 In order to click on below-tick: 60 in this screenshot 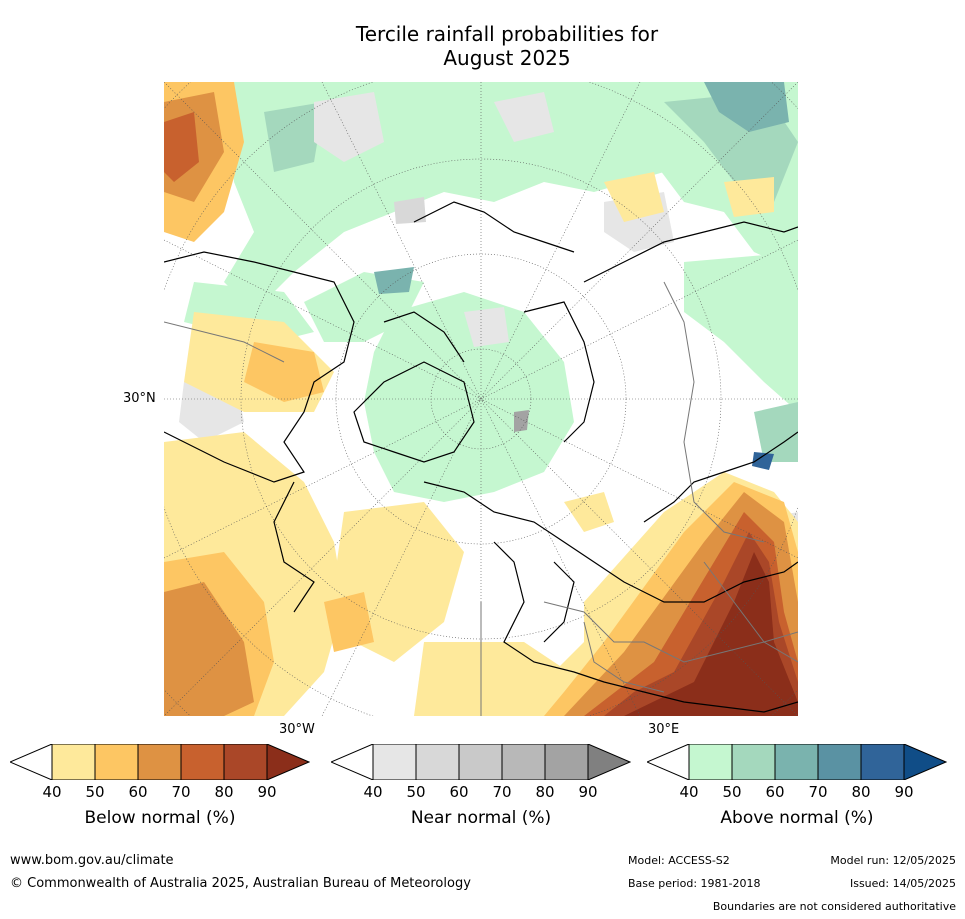, I will do `click(138, 792)`.